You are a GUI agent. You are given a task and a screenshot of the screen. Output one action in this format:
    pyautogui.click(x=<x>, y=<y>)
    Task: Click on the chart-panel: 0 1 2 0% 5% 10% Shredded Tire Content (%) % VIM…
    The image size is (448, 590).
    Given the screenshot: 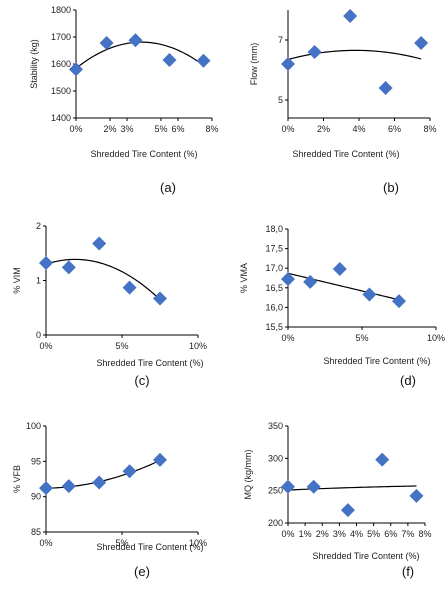 What is the action you would take?
    pyautogui.click(x=109, y=304)
    